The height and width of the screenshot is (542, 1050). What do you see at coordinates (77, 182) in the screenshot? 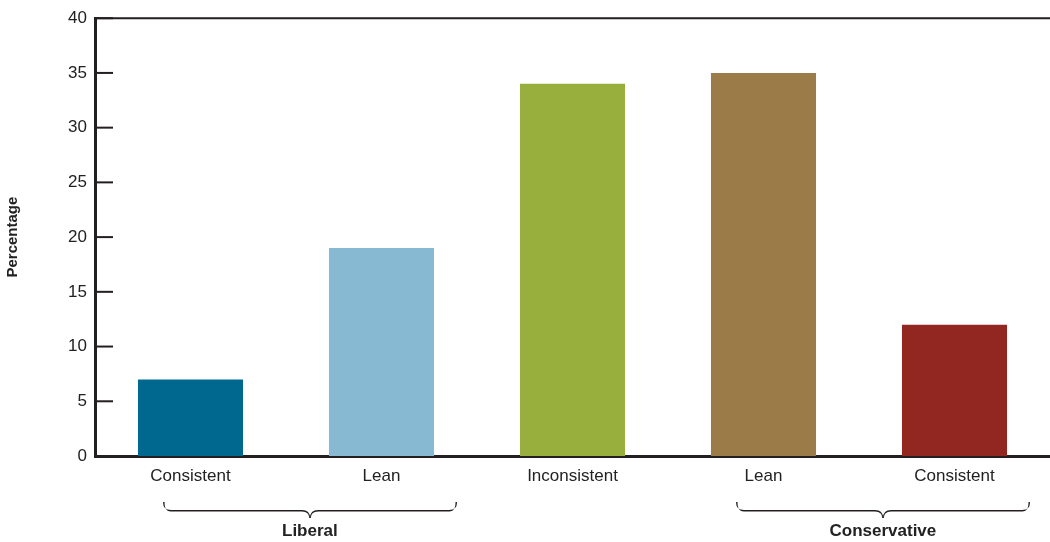
I see `y-tick-label: 25` at bounding box center [77, 182].